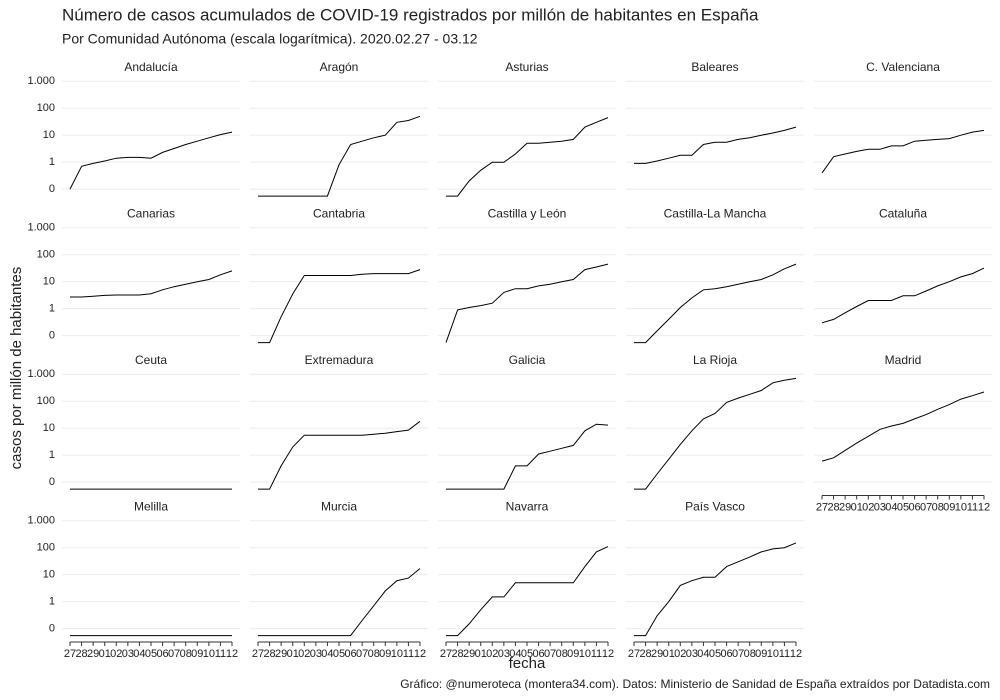  I want to click on panel-title: Cantabria, so click(339, 214).